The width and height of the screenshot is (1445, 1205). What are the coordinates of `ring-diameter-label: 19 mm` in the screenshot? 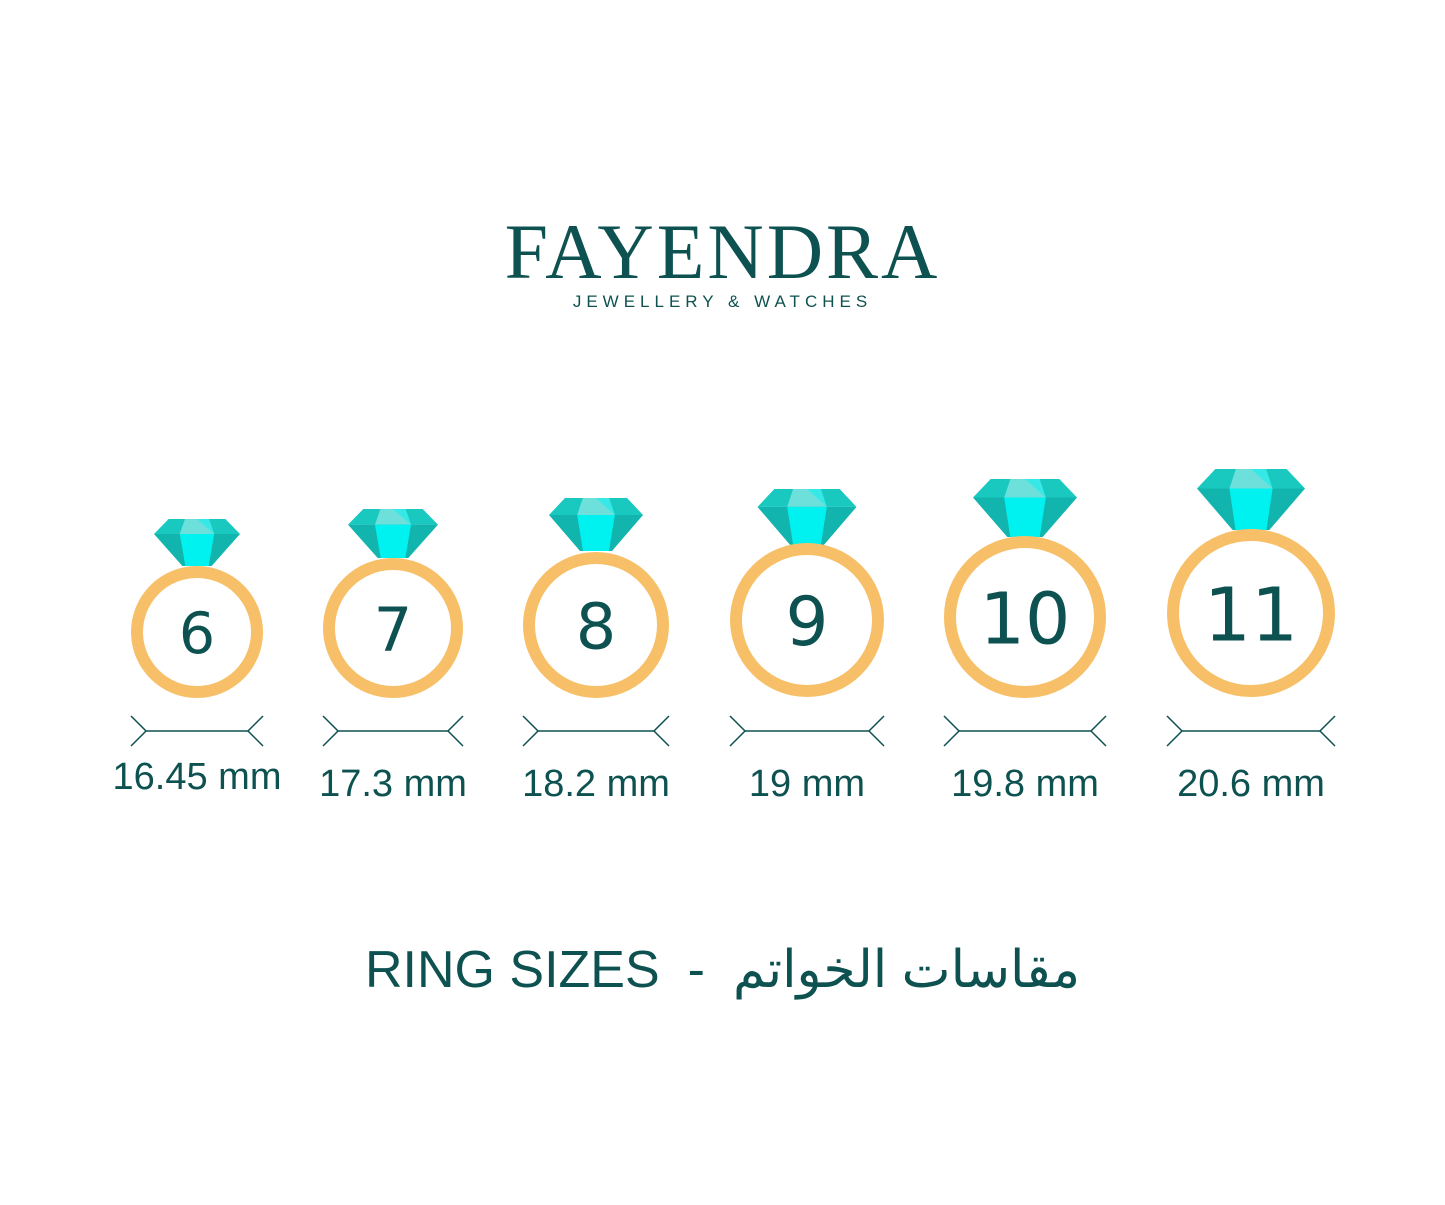 It's located at (807, 784).